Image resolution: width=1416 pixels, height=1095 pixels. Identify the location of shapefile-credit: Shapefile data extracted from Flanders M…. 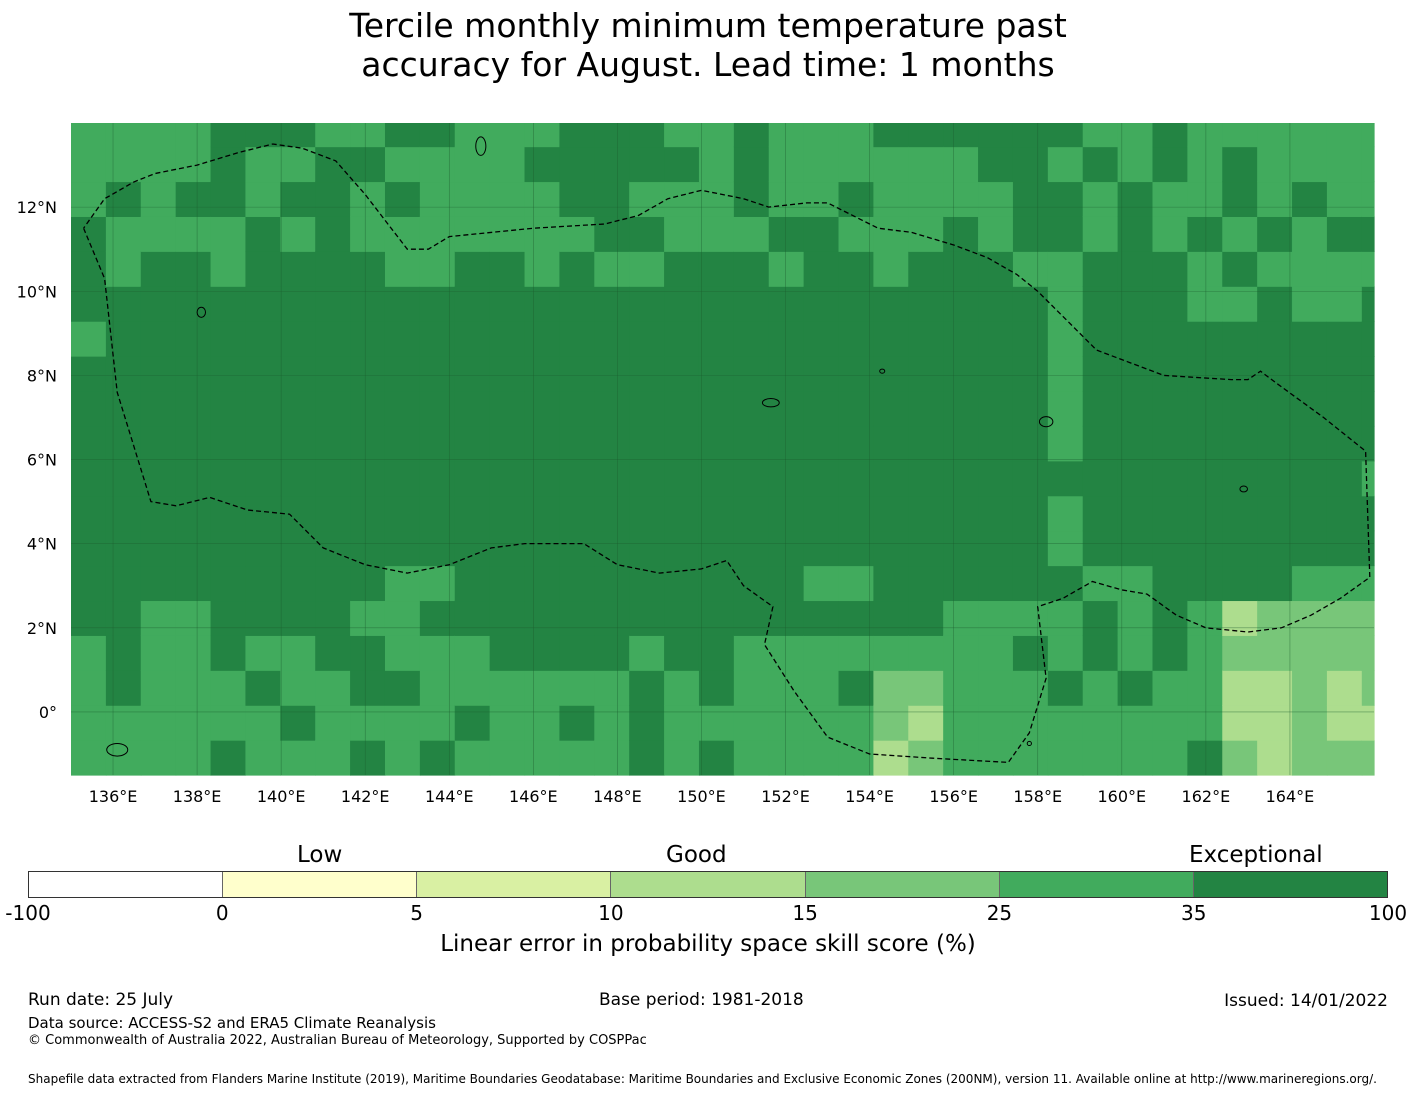
(702, 1079).